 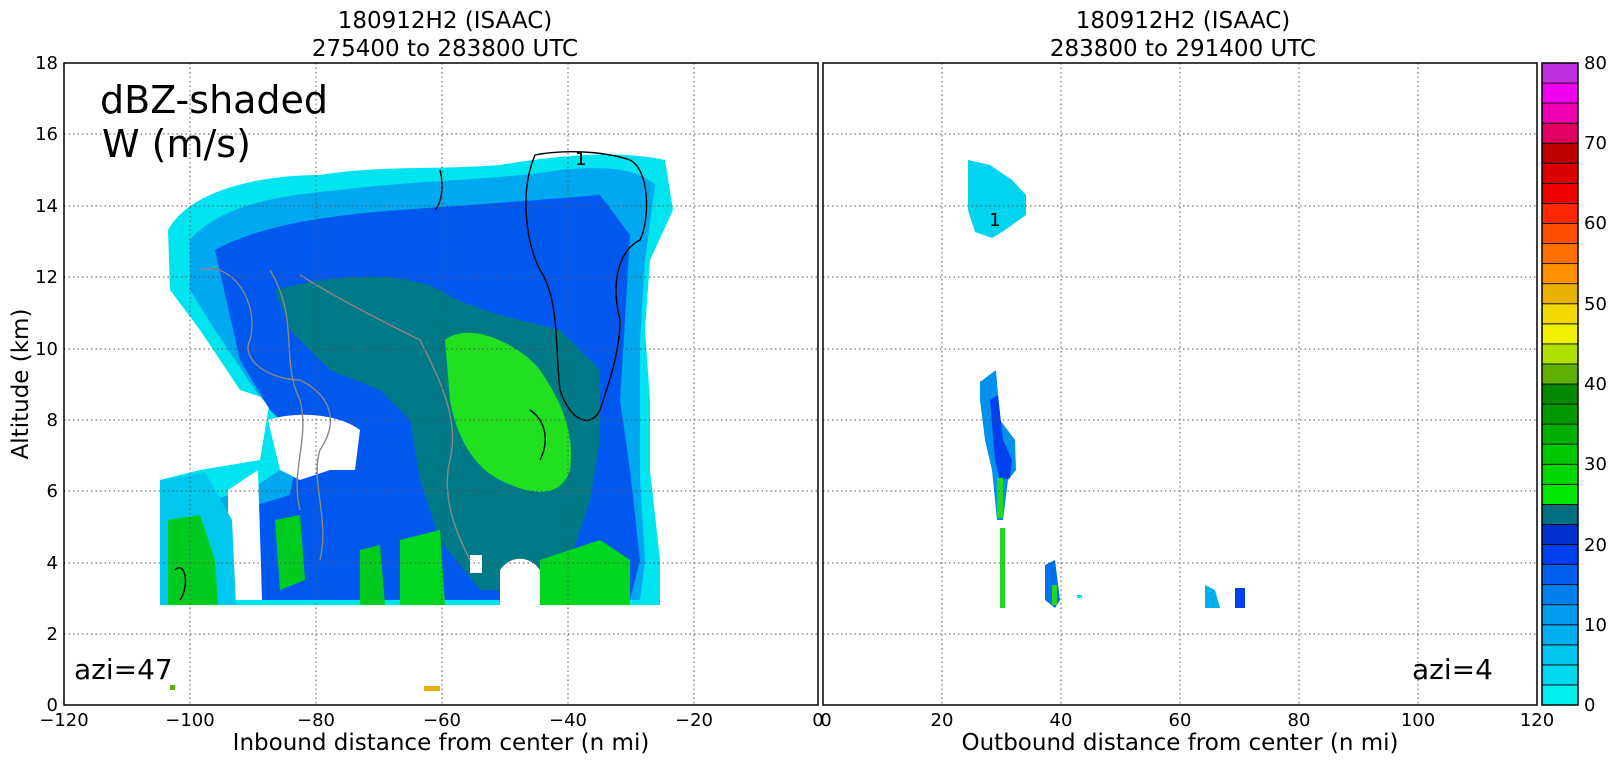 I want to click on right-echo-column-core, so click(x=1001, y=437).